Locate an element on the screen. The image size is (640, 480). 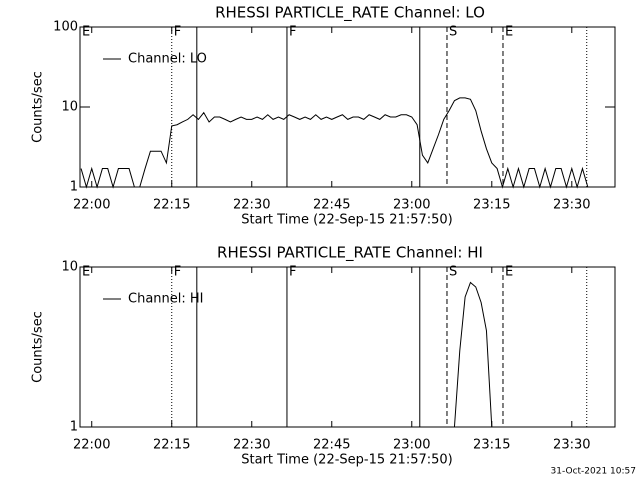
chart-title: RHESSI PARTICLE_RATE Channel: LO is located at coordinates (350, 13).